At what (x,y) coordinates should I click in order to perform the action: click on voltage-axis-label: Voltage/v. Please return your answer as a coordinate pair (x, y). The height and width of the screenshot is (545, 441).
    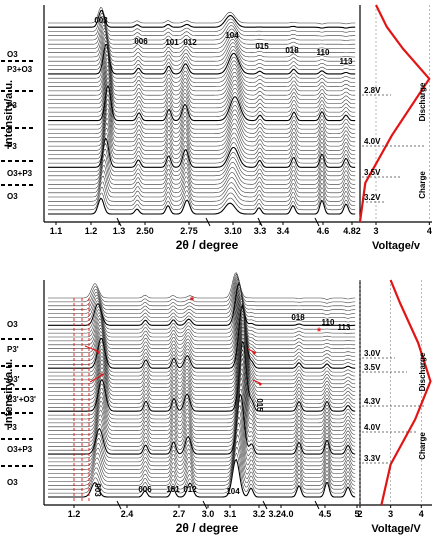
    Looking at the image, I should click on (396, 246).